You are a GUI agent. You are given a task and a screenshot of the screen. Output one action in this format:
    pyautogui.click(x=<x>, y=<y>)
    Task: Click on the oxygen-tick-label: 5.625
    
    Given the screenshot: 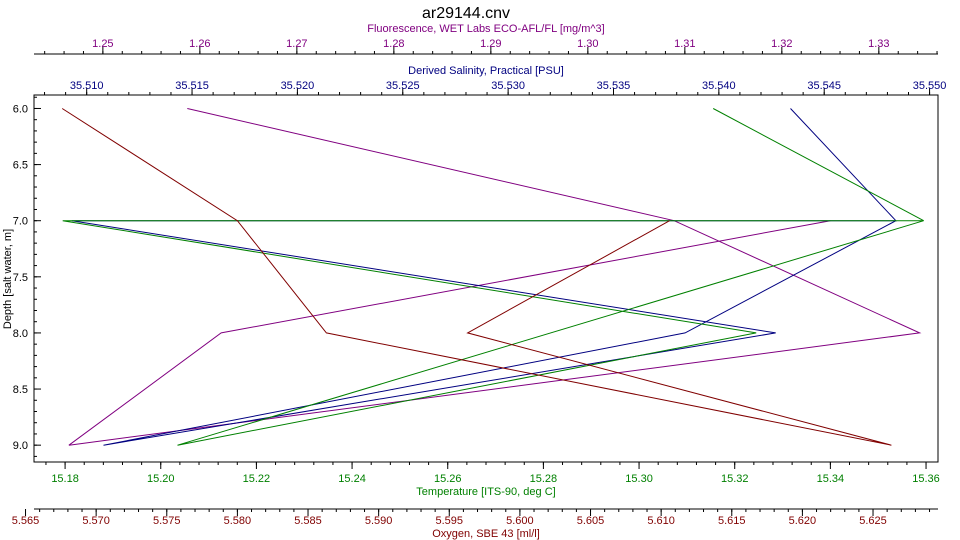 What is the action you would take?
    pyautogui.click(x=873, y=521)
    